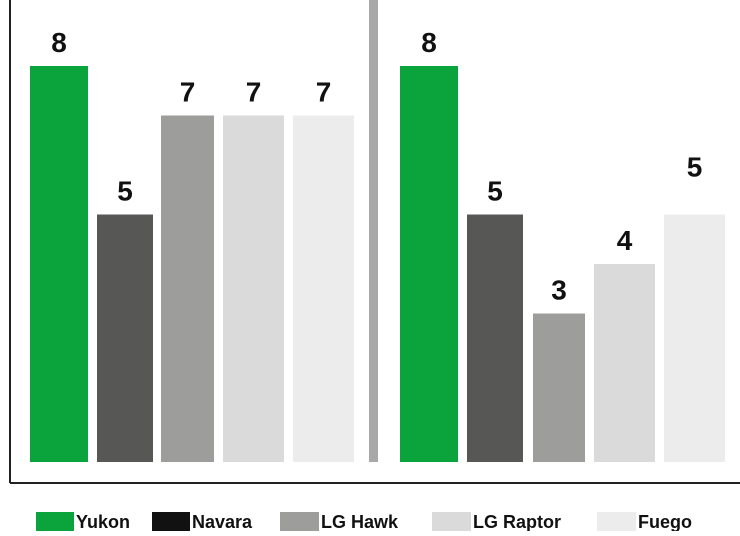 The height and width of the screenshot is (536, 740). Describe the element at coordinates (253, 288) in the screenshot. I see `bar-panel1-lg-raptor` at that location.